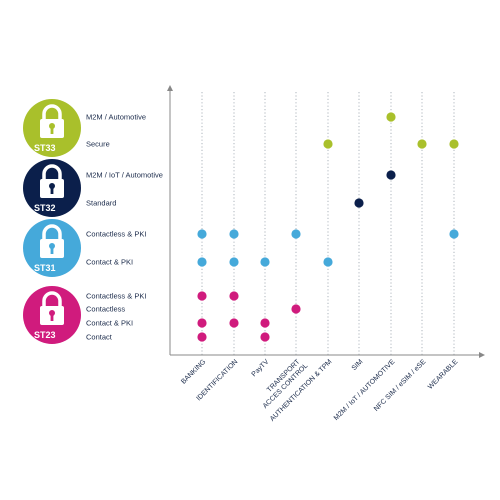 The image size is (500, 500). What do you see at coordinates (105, 309) in the screenshot?
I see `row-label: Contactless` at bounding box center [105, 309].